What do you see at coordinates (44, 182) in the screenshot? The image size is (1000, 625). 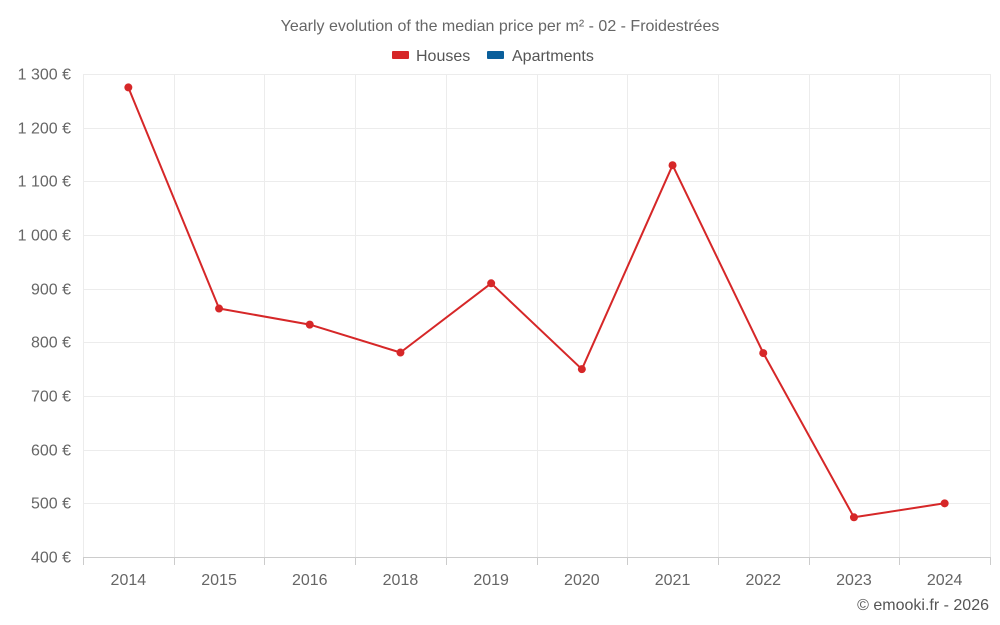 I see `y-tick-label: 1 100 €` at bounding box center [44, 182].